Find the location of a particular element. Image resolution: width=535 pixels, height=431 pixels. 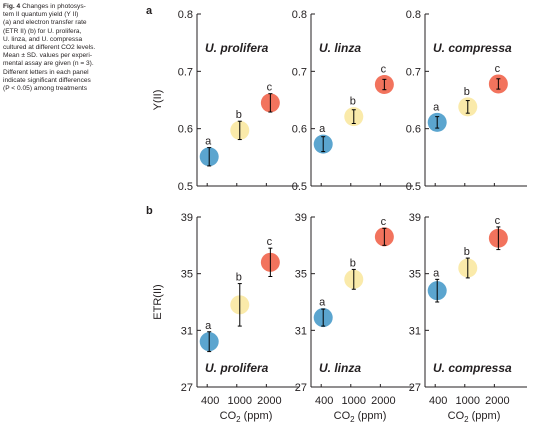

caption-line: Different letters in each panel is located at coordinates (46, 72).